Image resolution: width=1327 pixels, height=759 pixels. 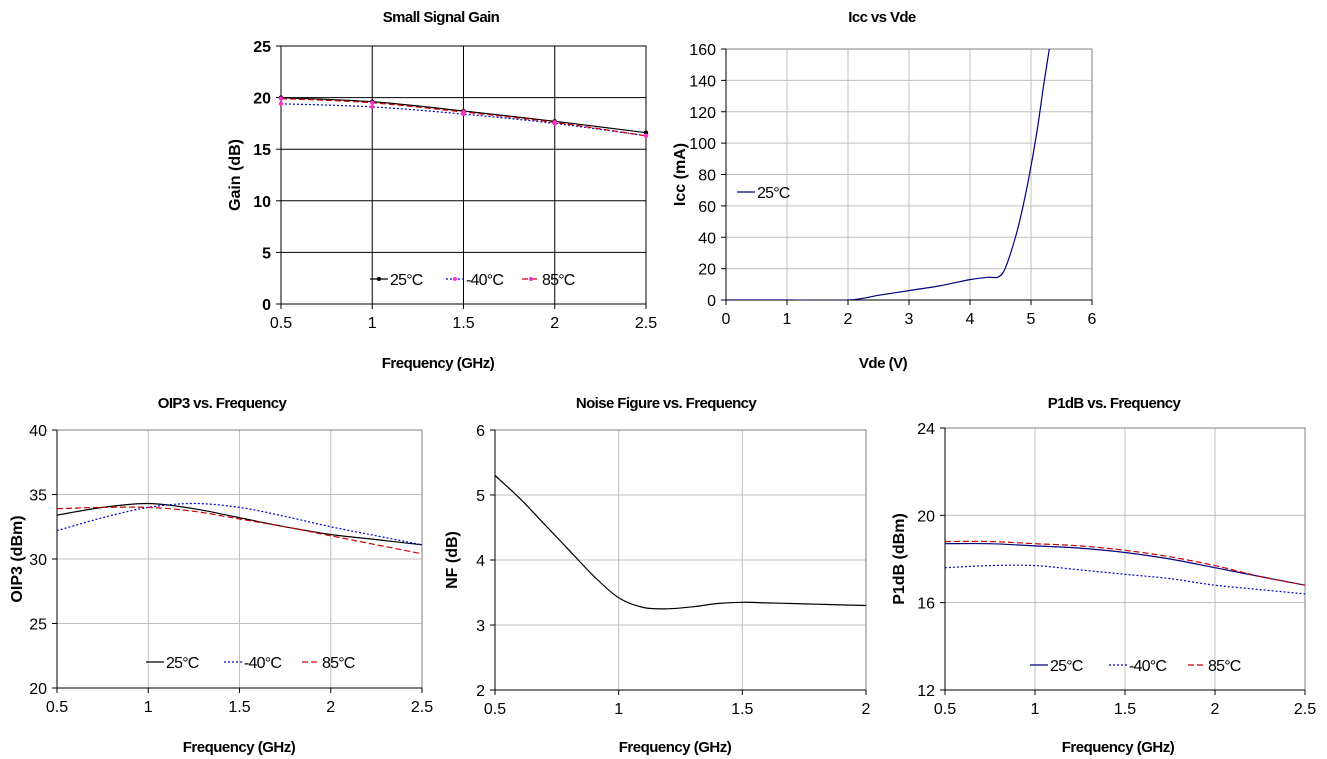 I want to click on y-tick-label: 6, so click(x=480, y=431).